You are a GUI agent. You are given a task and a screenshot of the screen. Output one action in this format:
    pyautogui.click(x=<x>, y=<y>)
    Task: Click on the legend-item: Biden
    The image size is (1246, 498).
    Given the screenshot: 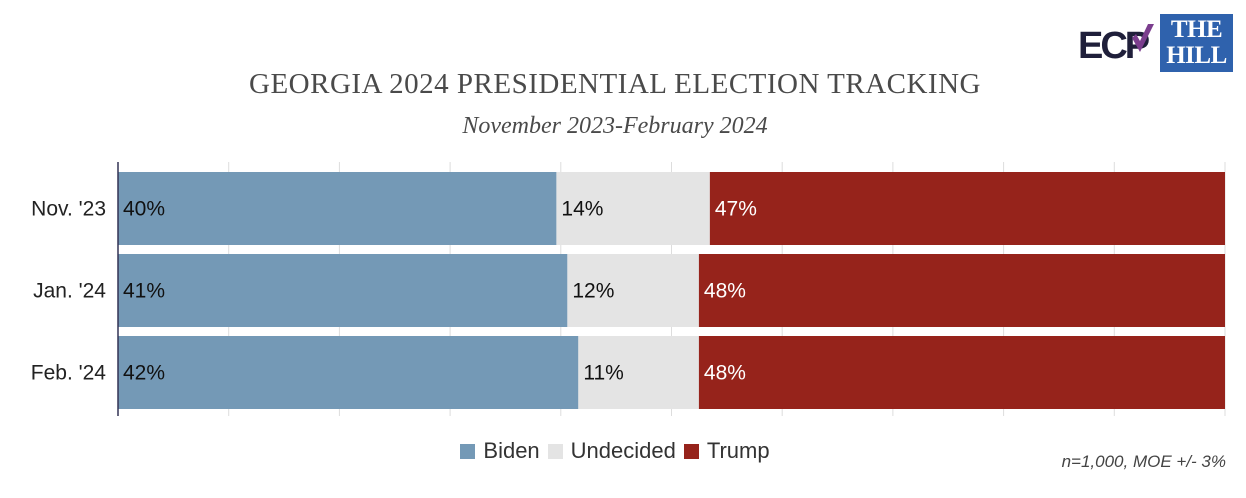 What is the action you would take?
    pyautogui.click(x=500, y=451)
    